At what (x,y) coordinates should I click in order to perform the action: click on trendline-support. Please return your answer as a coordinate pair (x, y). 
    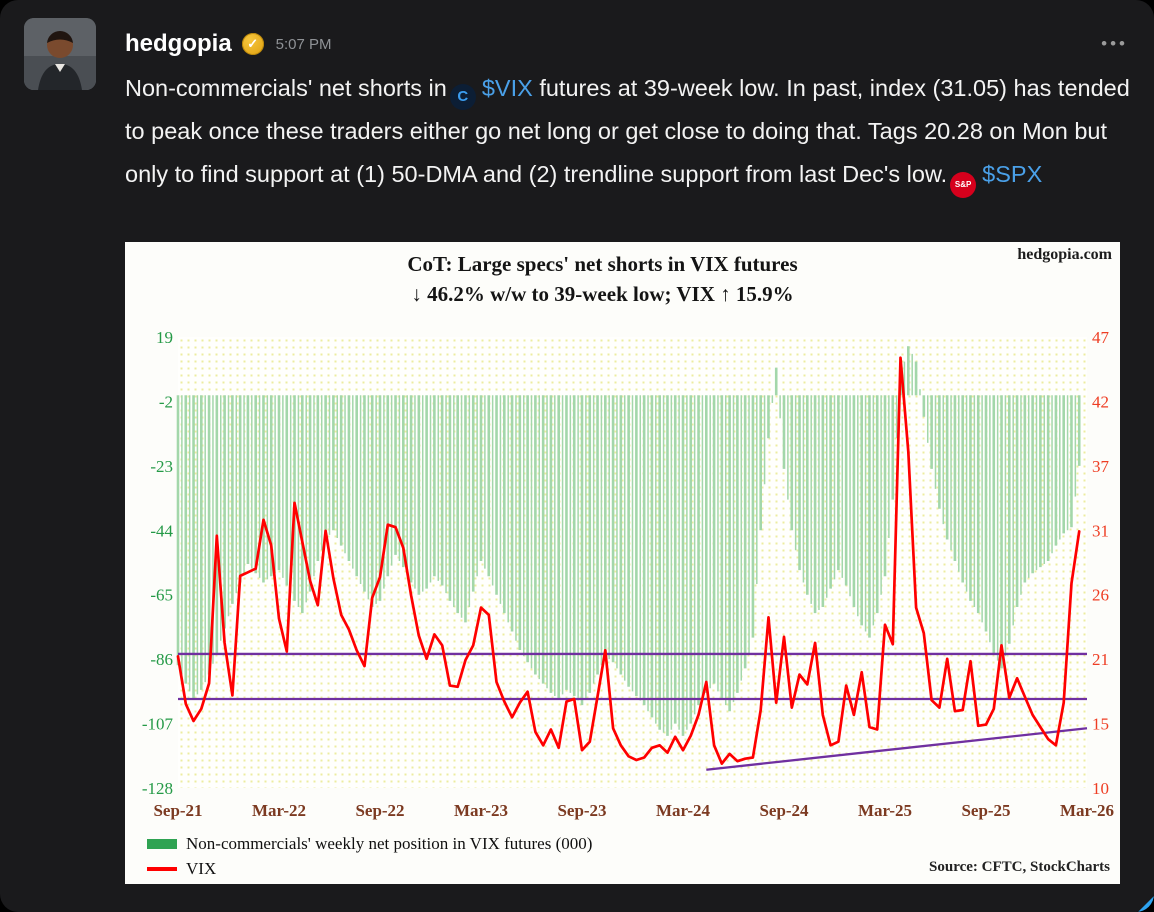
    Looking at the image, I should click on (897, 749).